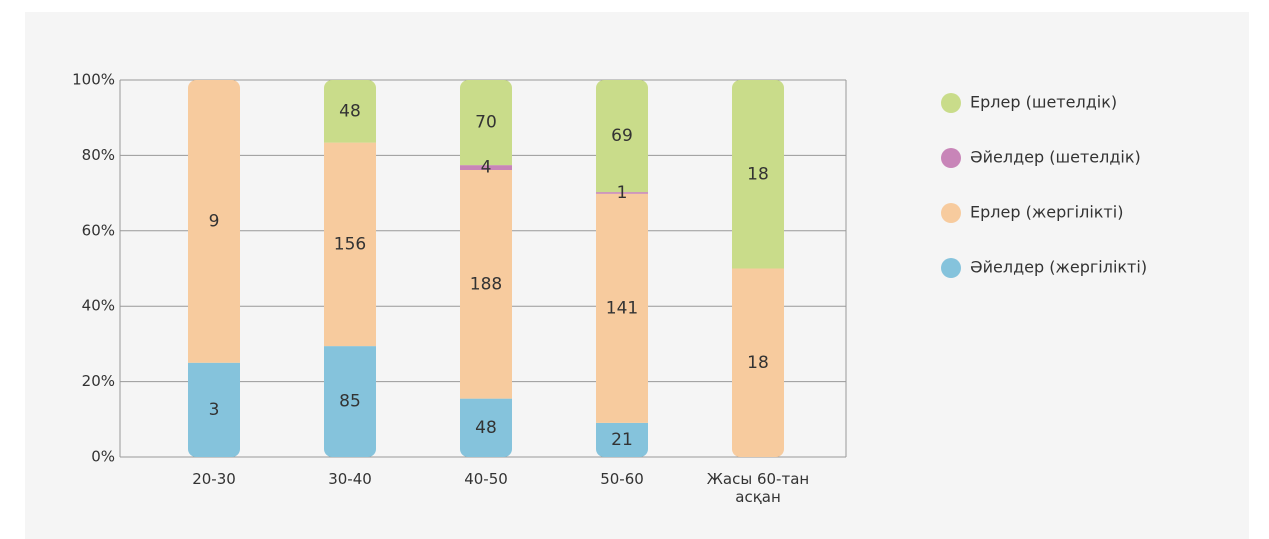 The height and width of the screenshot is (539, 1269). I want to click on x-tick-label: Жасы 60-тан асқан, so click(758, 488).